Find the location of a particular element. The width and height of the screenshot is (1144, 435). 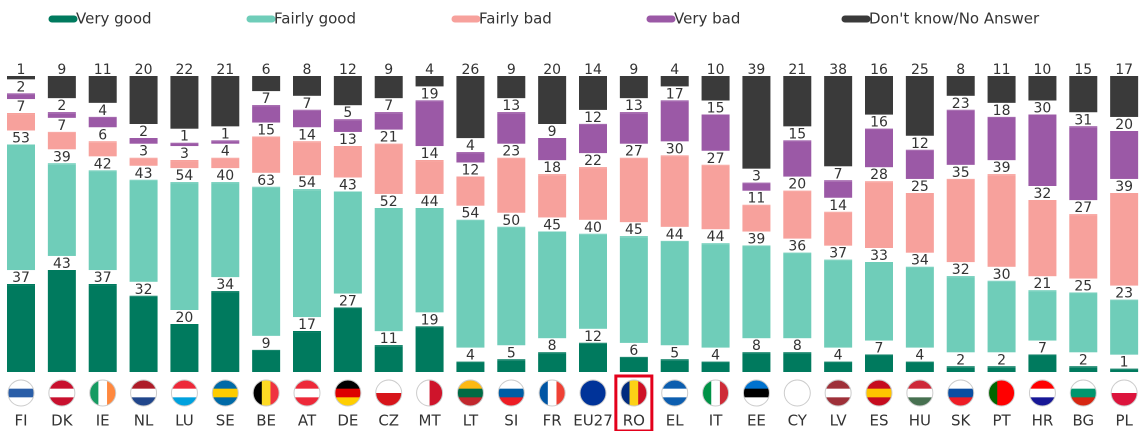

data-label: 6 is located at coordinates (633, 351).